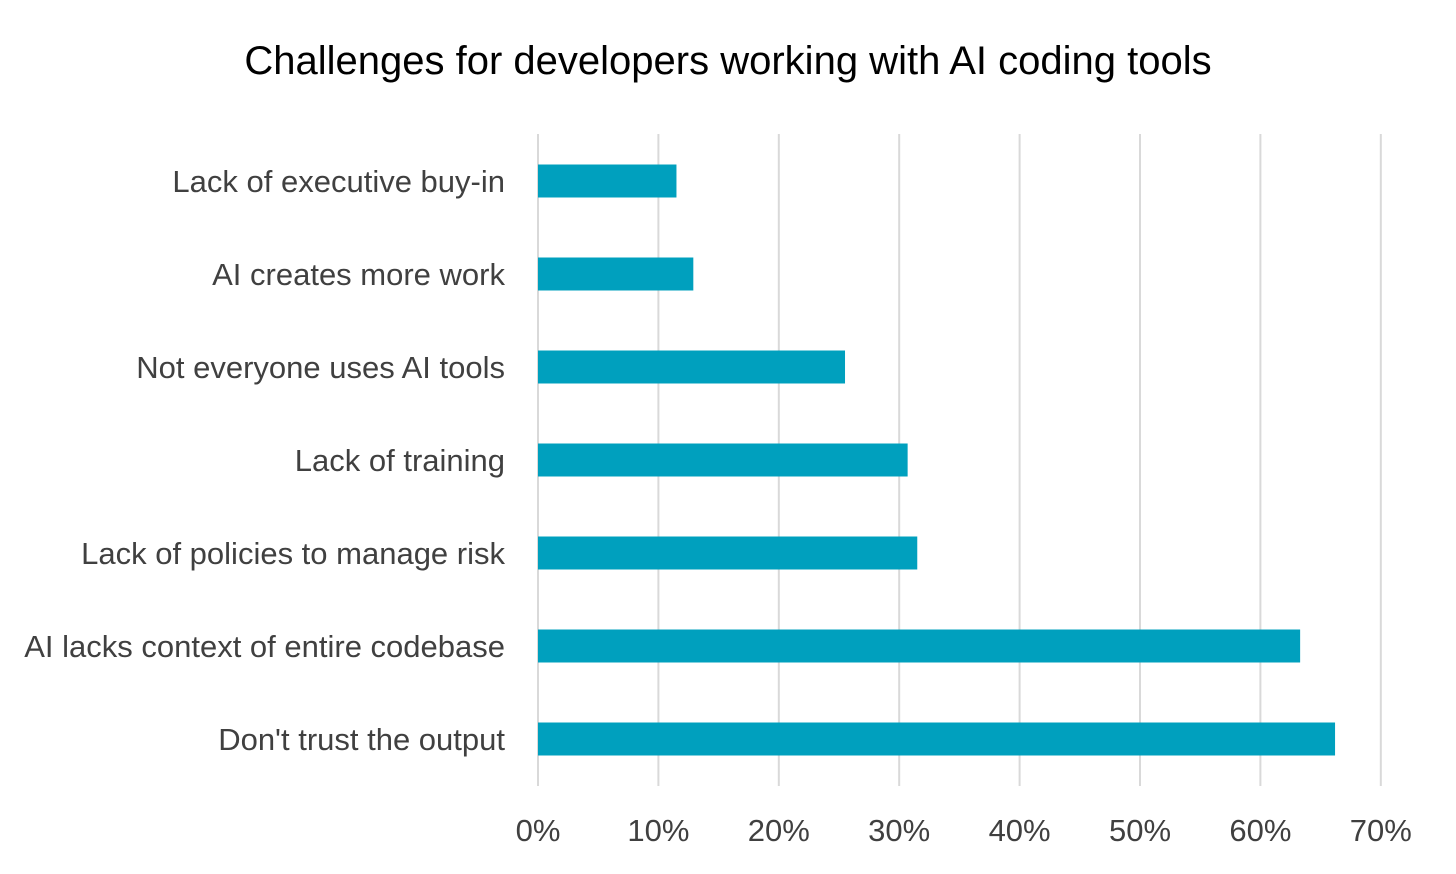 This screenshot has width=1456, height=874. Describe the element at coordinates (1381, 830) in the screenshot. I see `x-tick-label: 70%` at that location.